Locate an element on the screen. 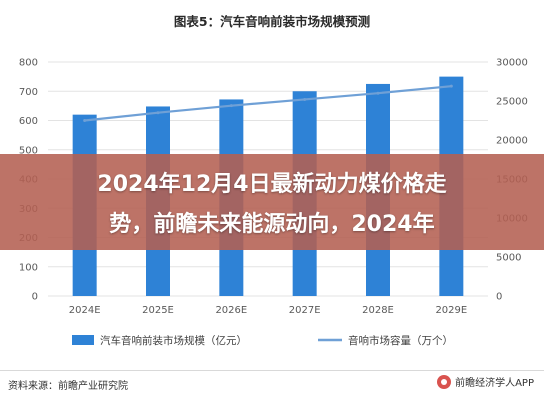  headline-line-1: 2024年12月4日最新动力煤价格走 is located at coordinates (272, 184).